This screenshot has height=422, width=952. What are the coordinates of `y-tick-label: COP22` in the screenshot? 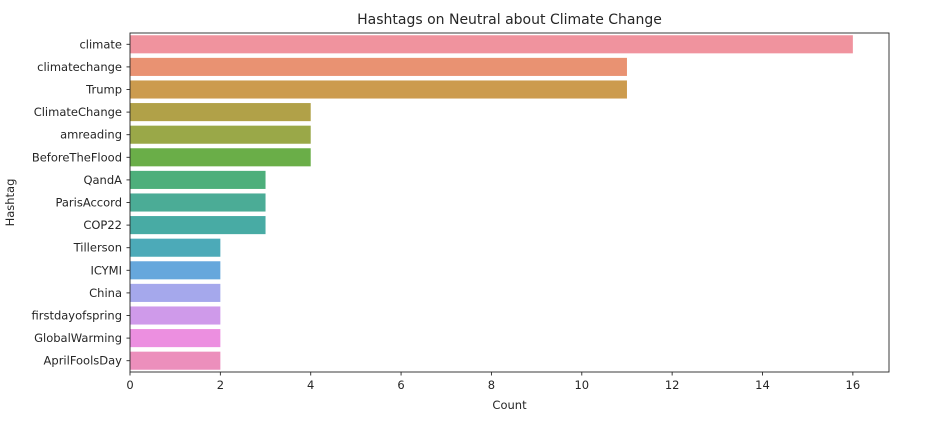 It's located at (102, 225).